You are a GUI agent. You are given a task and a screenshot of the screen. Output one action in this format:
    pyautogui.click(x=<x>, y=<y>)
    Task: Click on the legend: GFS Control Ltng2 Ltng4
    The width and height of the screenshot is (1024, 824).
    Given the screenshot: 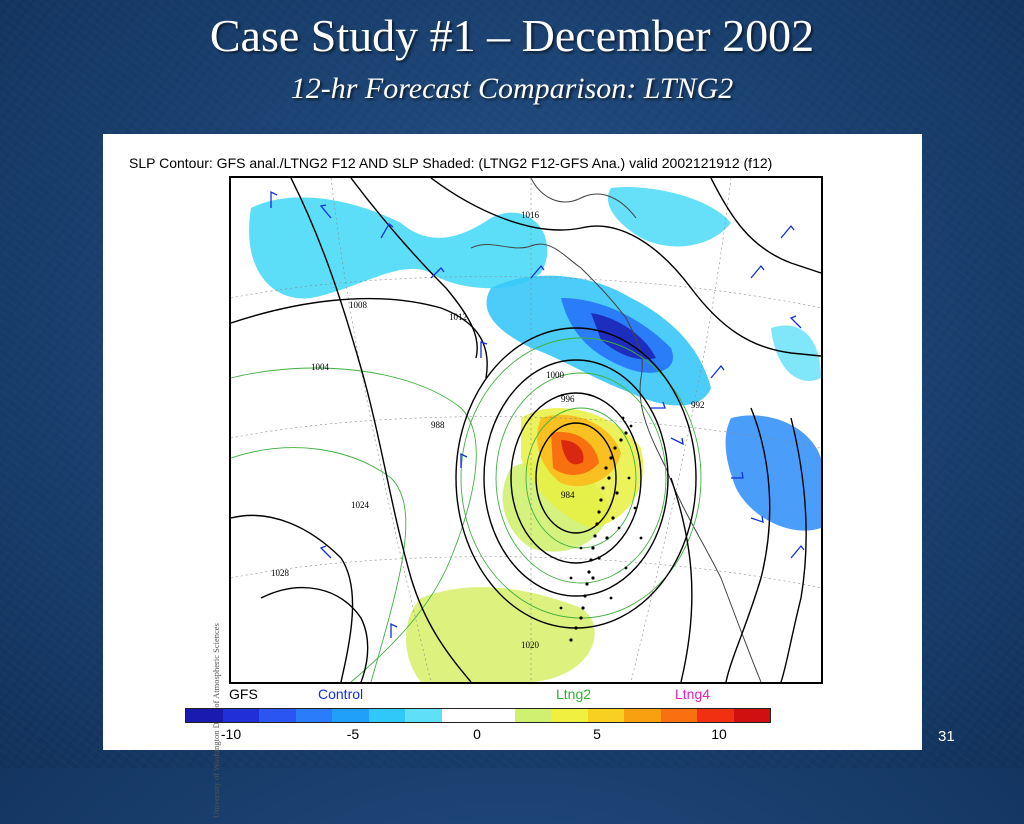 What is the action you would take?
    pyautogui.click(x=512, y=694)
    